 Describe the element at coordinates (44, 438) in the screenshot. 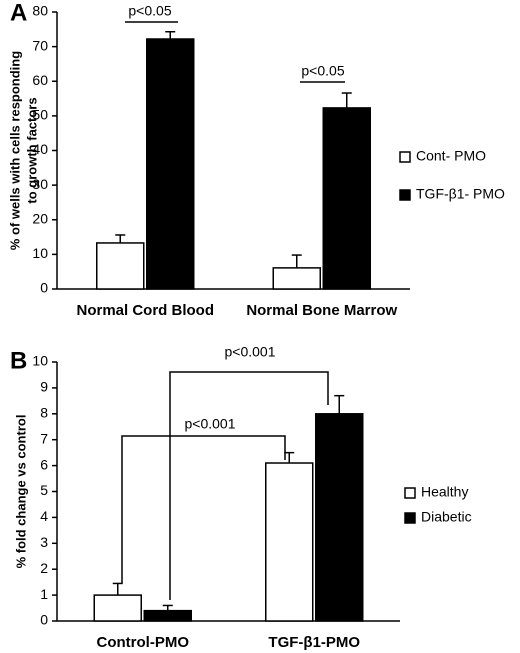

I see `y-tick-label: 7` at that location.